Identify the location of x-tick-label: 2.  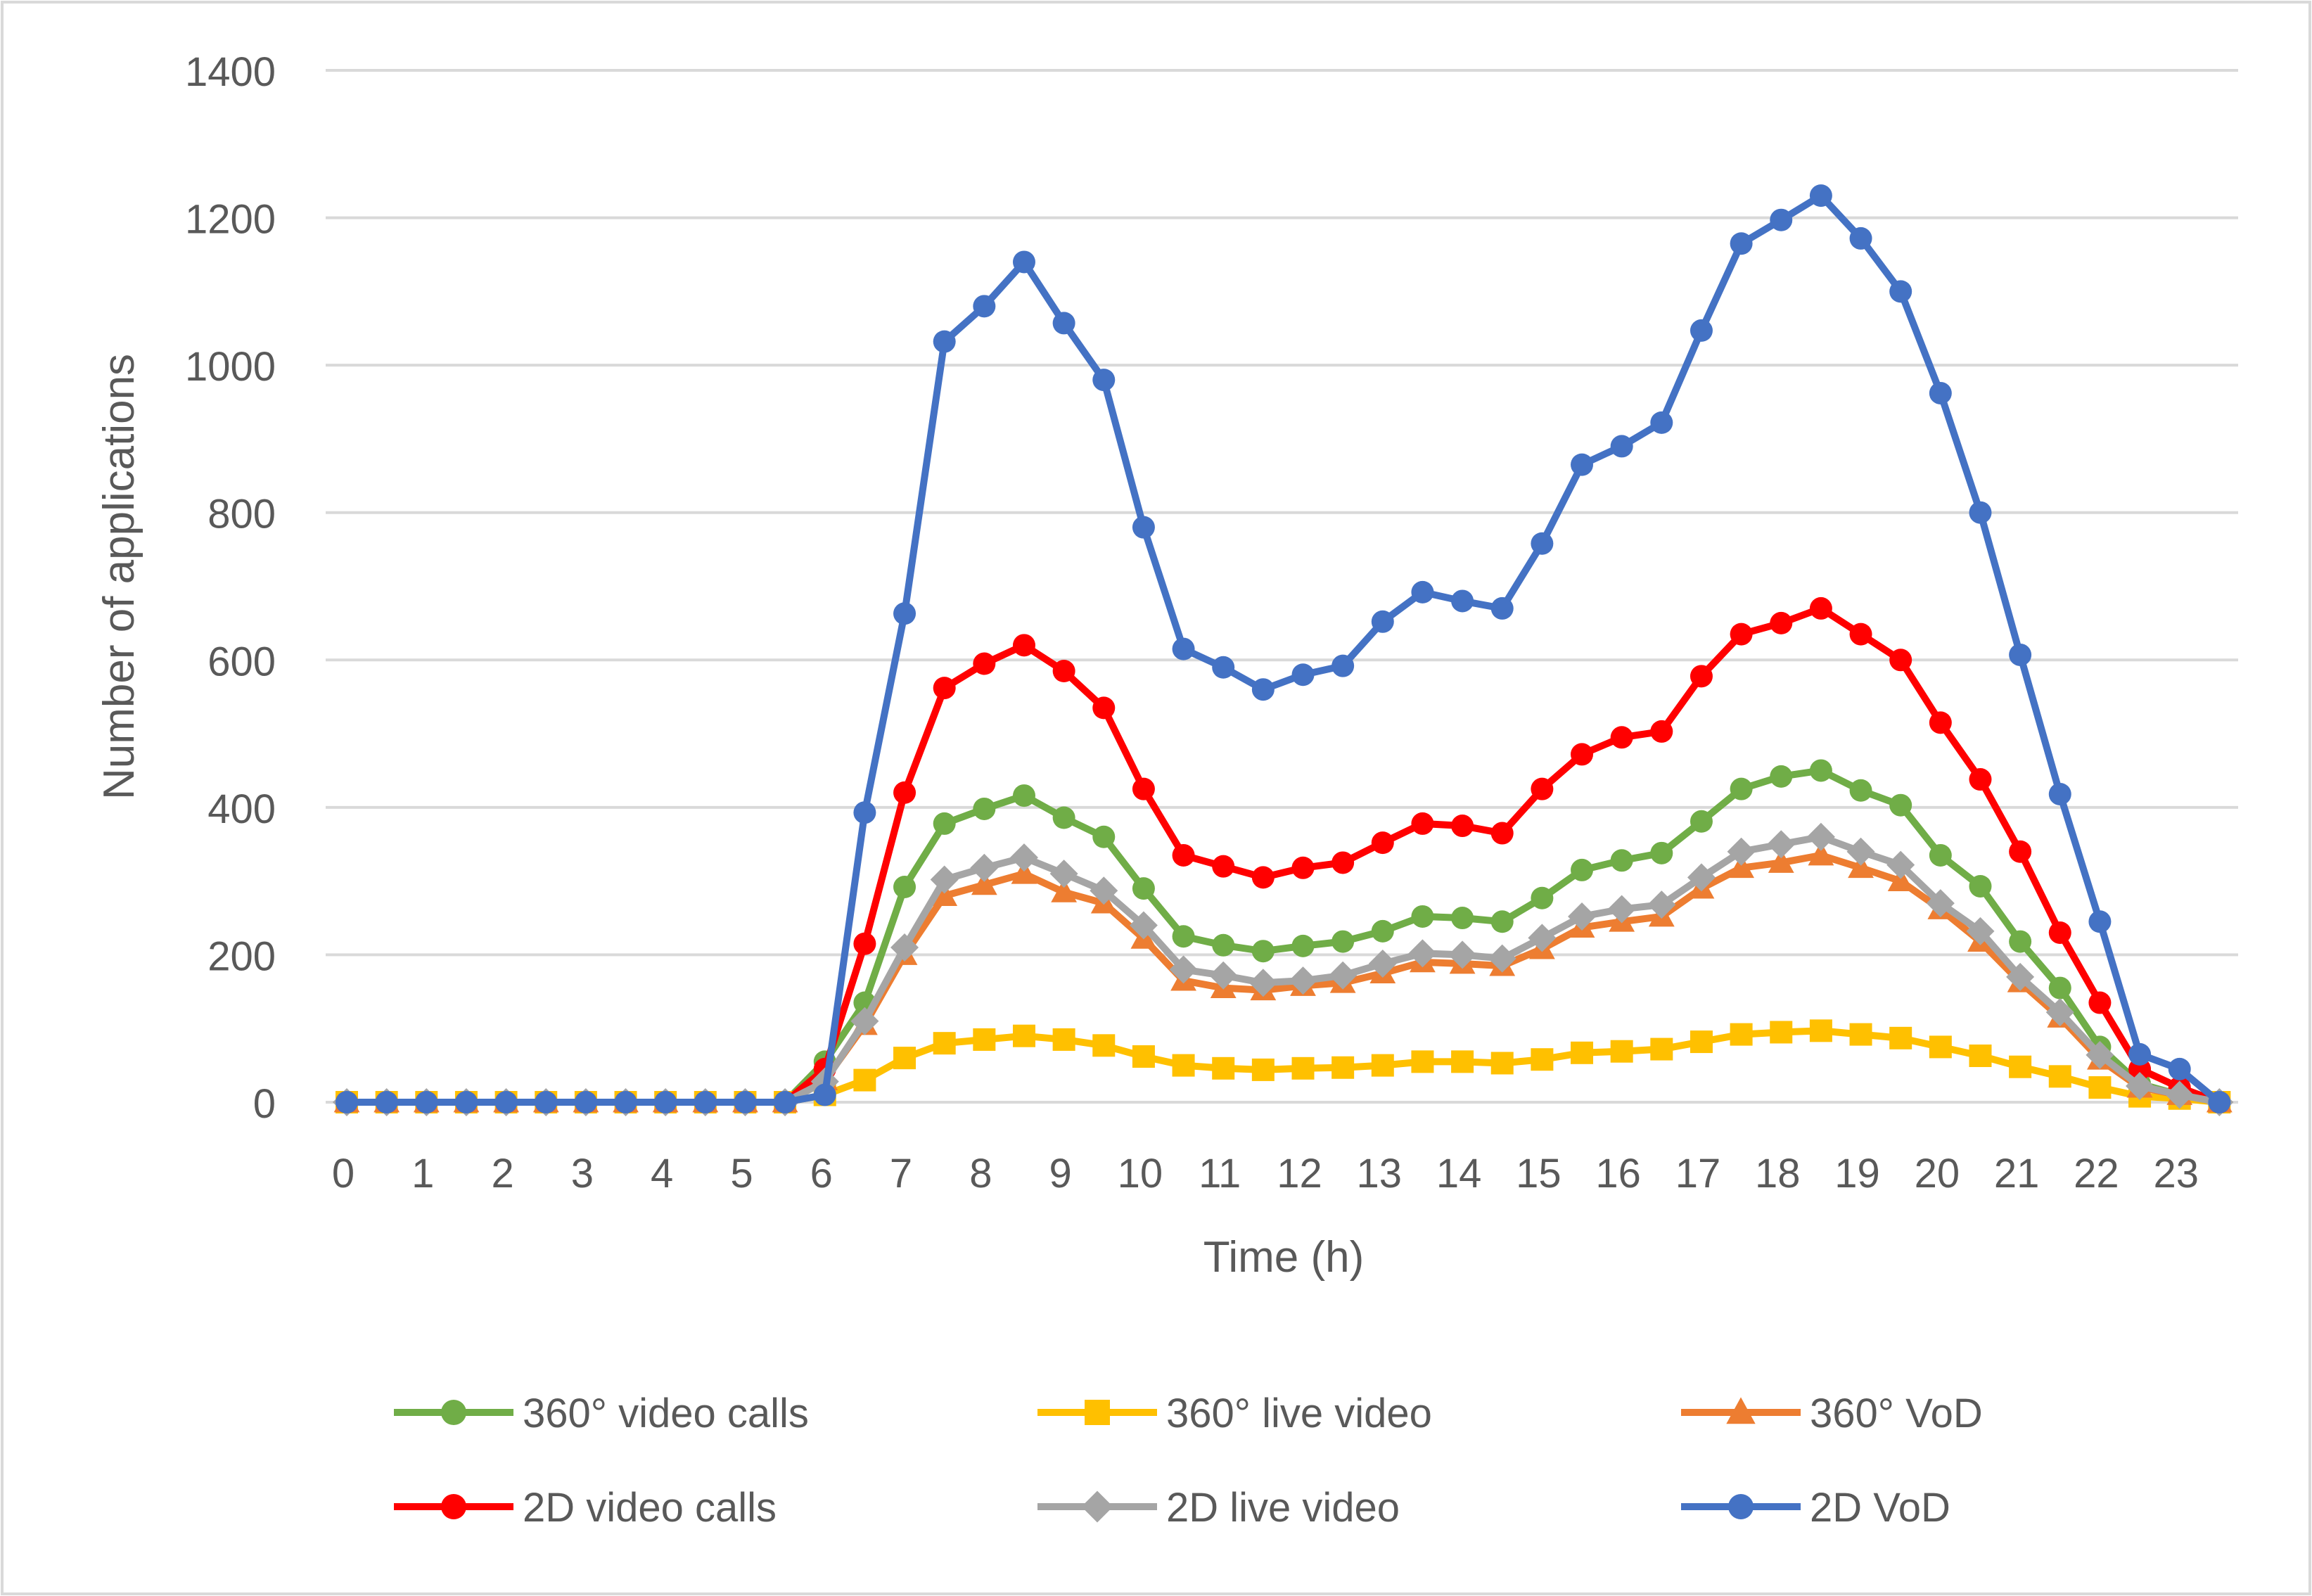
(502, 1173).